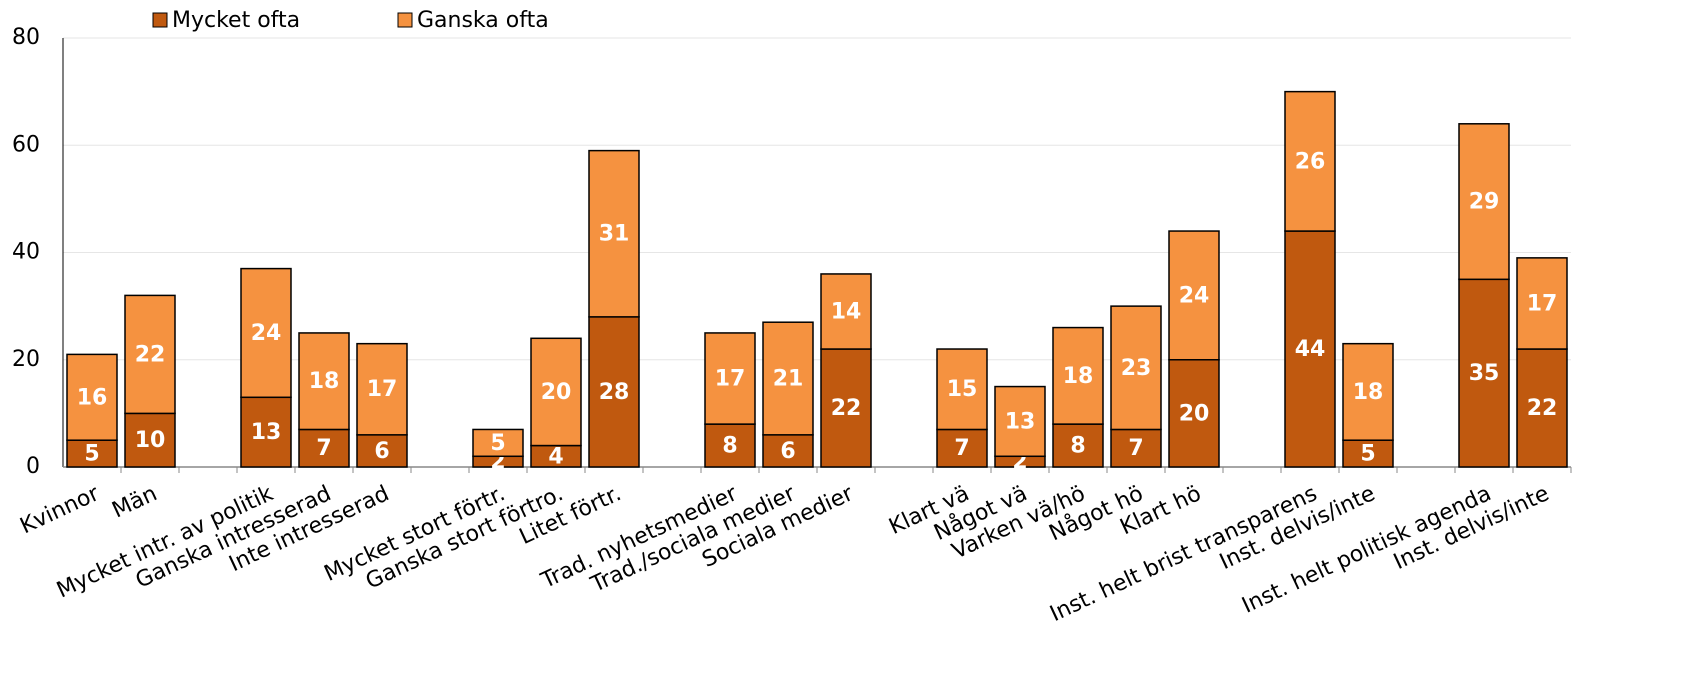 The image size is (1700, 700). I want to click on value-label: 31, so click(614, 234).